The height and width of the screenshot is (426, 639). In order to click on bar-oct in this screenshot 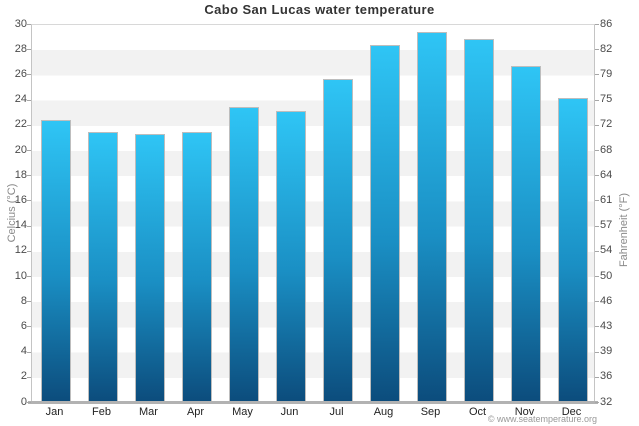, I will do `click(478, 220)`.